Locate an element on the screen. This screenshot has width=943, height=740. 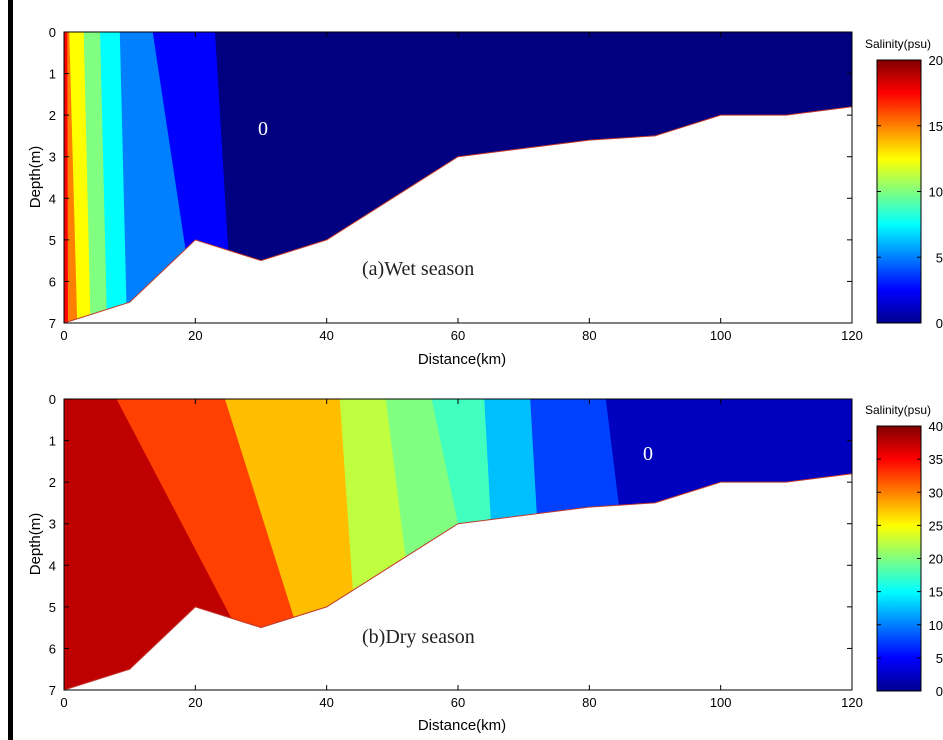
colorbar: 0 5 10 15 20 25 30 35 40 is located at coordinates (909, 559).